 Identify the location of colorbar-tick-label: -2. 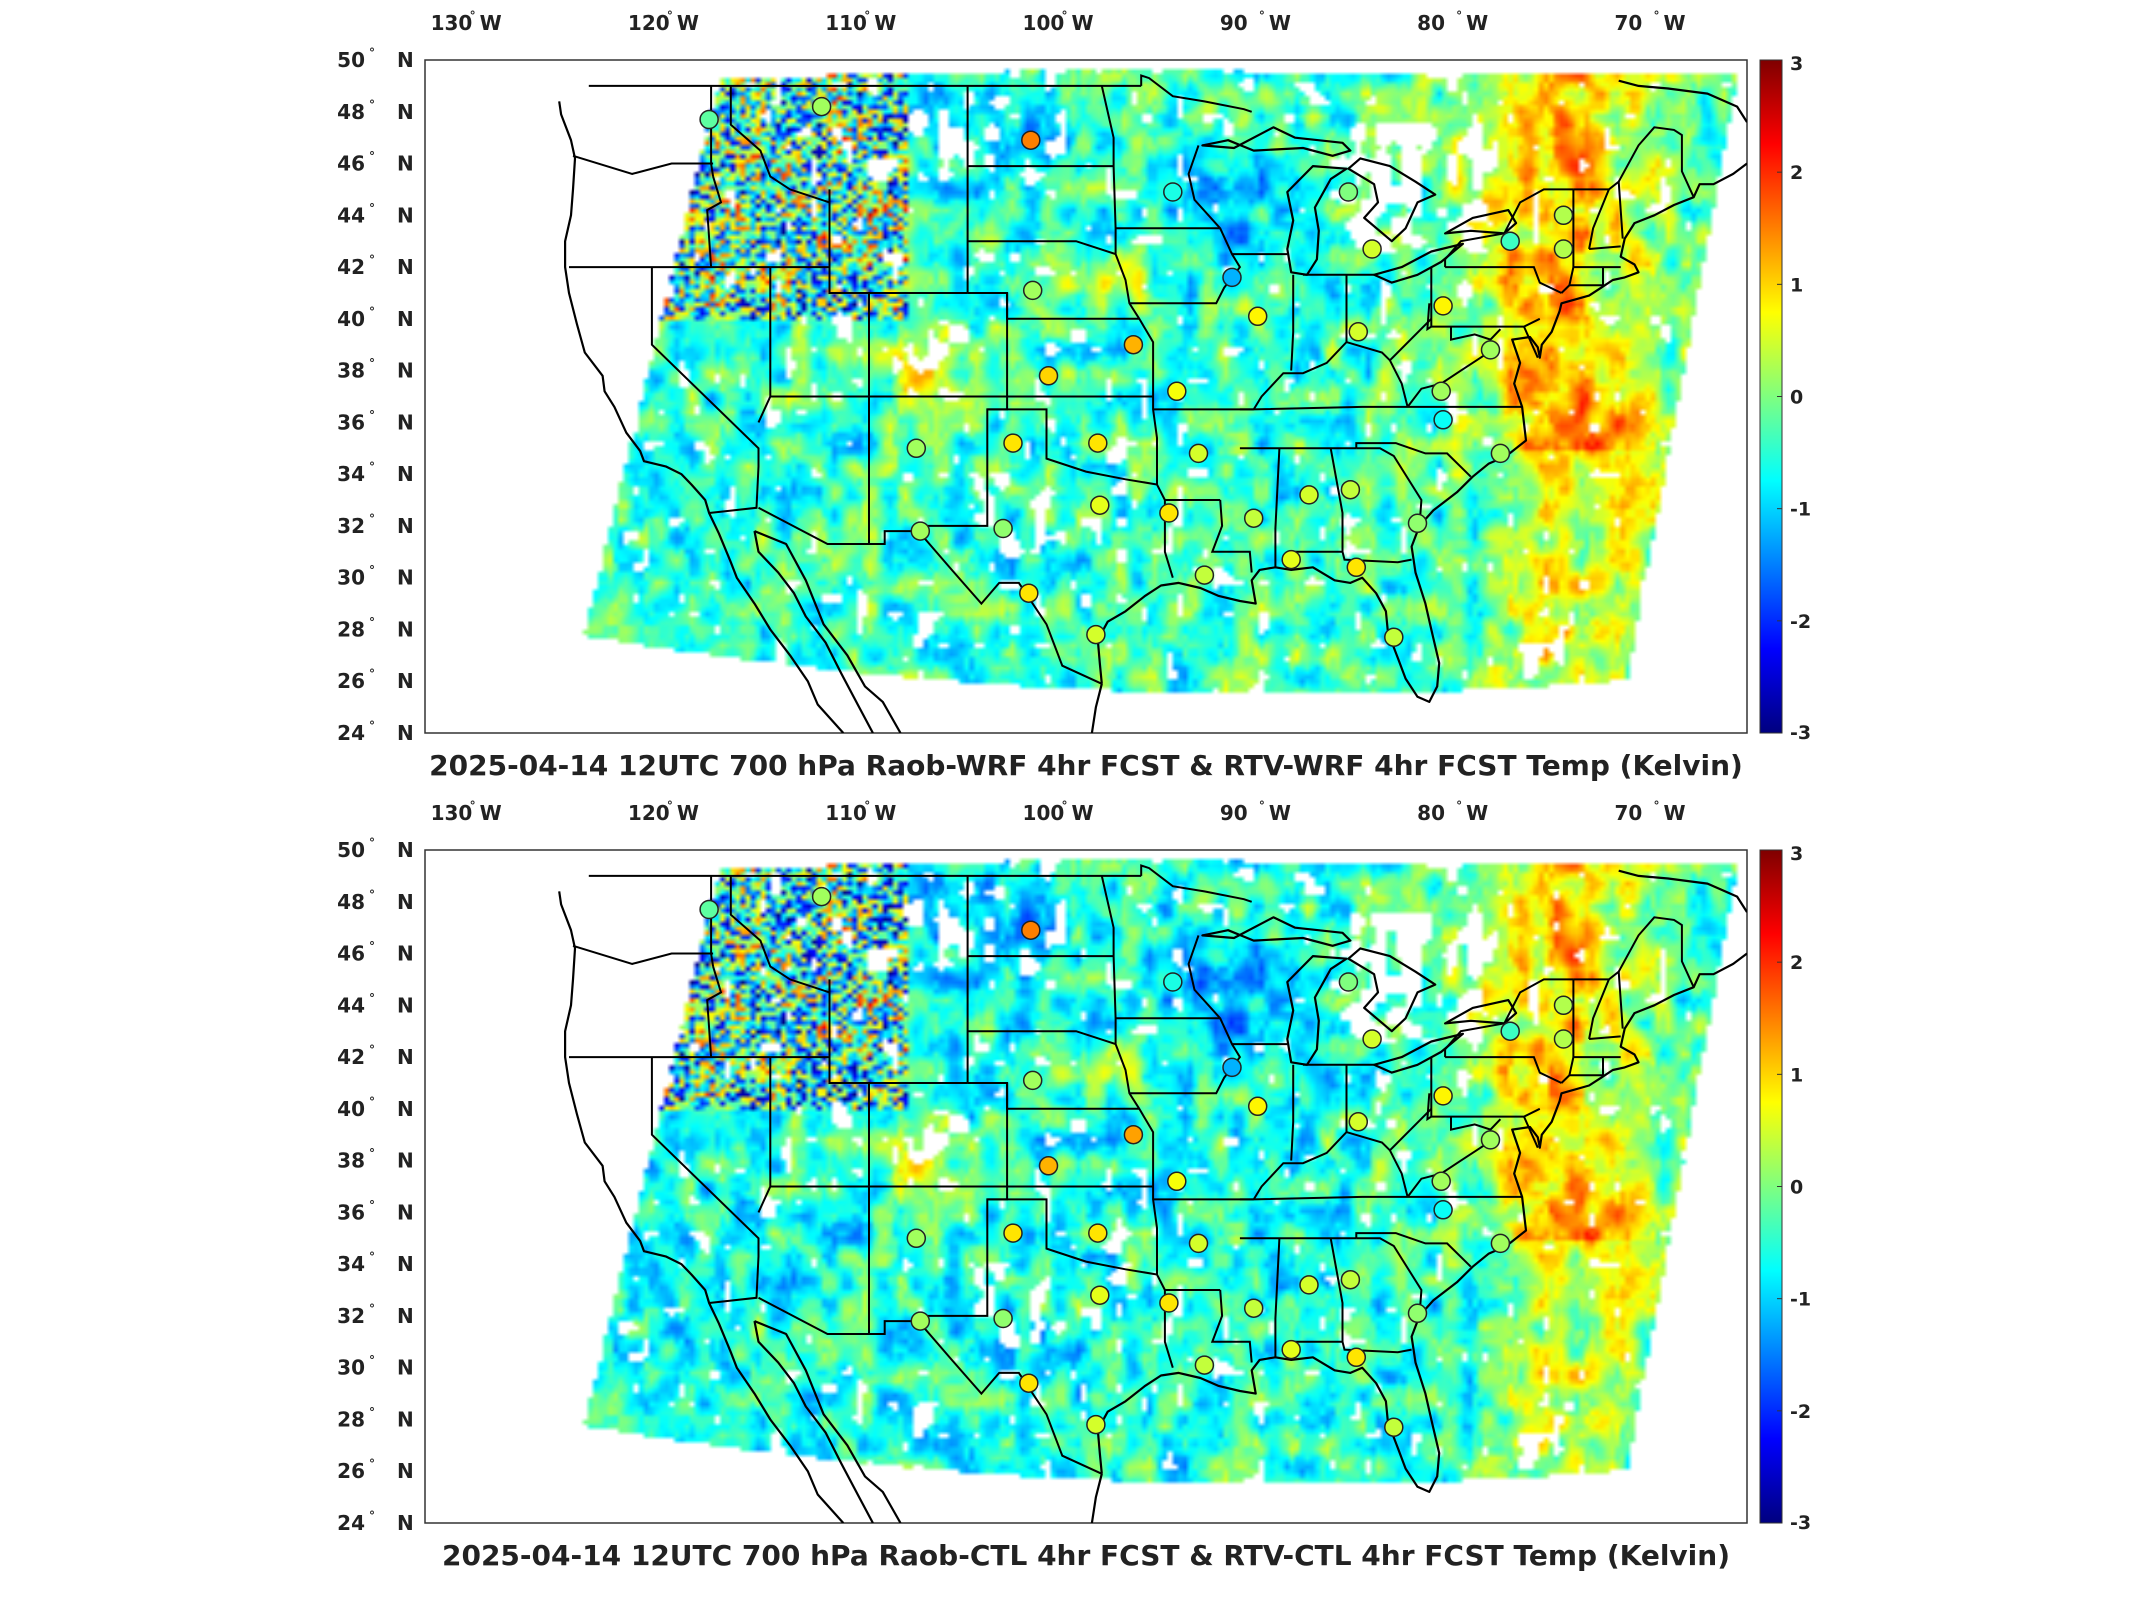
(1800, 1412).